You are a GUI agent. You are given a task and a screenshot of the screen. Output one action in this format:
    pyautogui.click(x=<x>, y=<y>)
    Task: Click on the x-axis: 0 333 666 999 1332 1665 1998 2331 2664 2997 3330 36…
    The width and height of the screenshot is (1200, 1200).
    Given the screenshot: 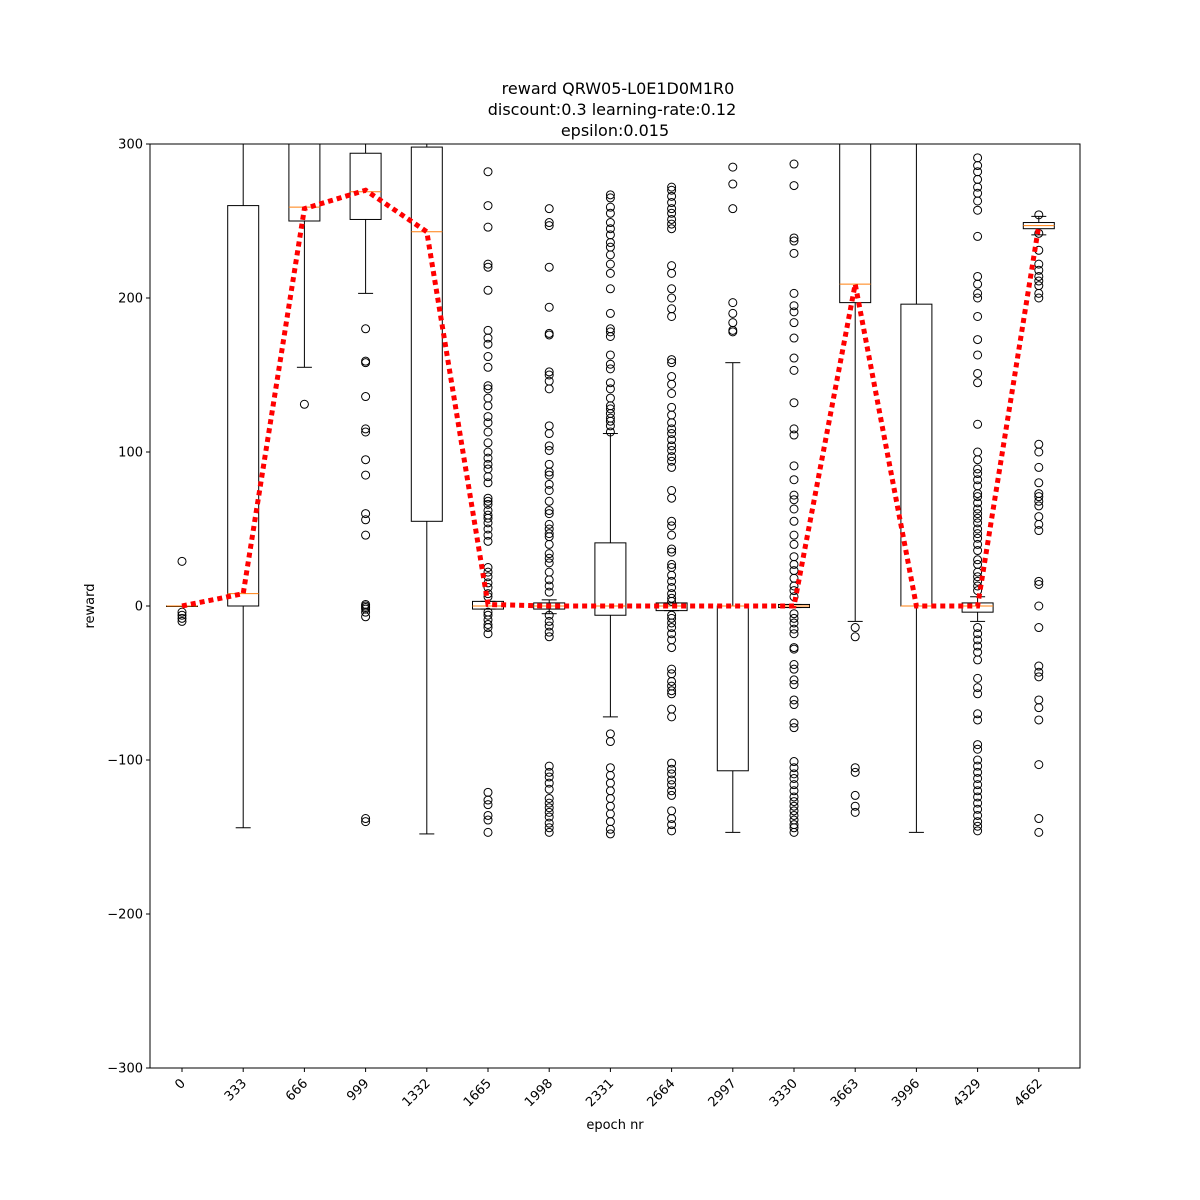 What is the action you would take?
    pyautogui.click(x=609, y=1089)
    